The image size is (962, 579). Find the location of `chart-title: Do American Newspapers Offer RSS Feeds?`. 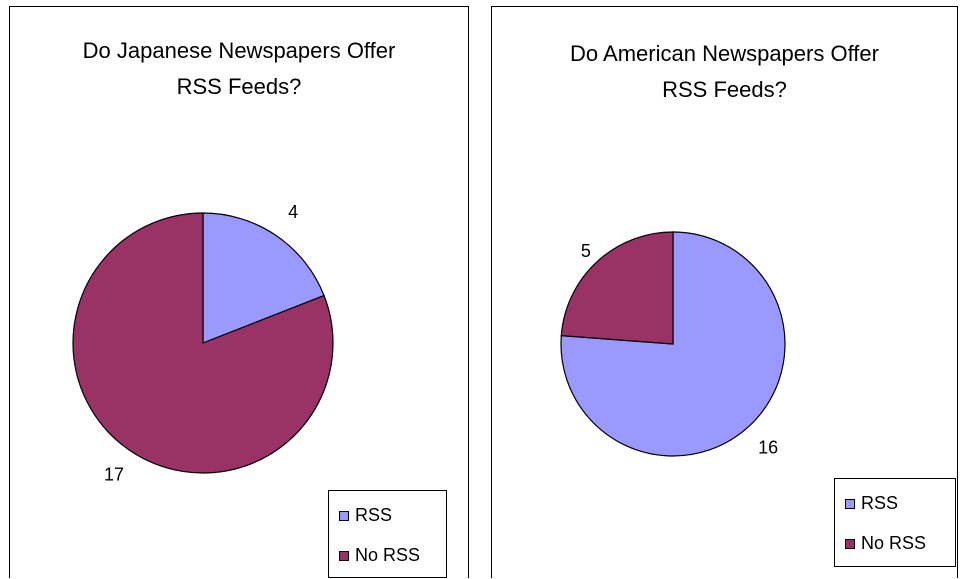

chart-title: Do American Newspapers Offer RSS Feeds? is located at coordinates (724, 72).